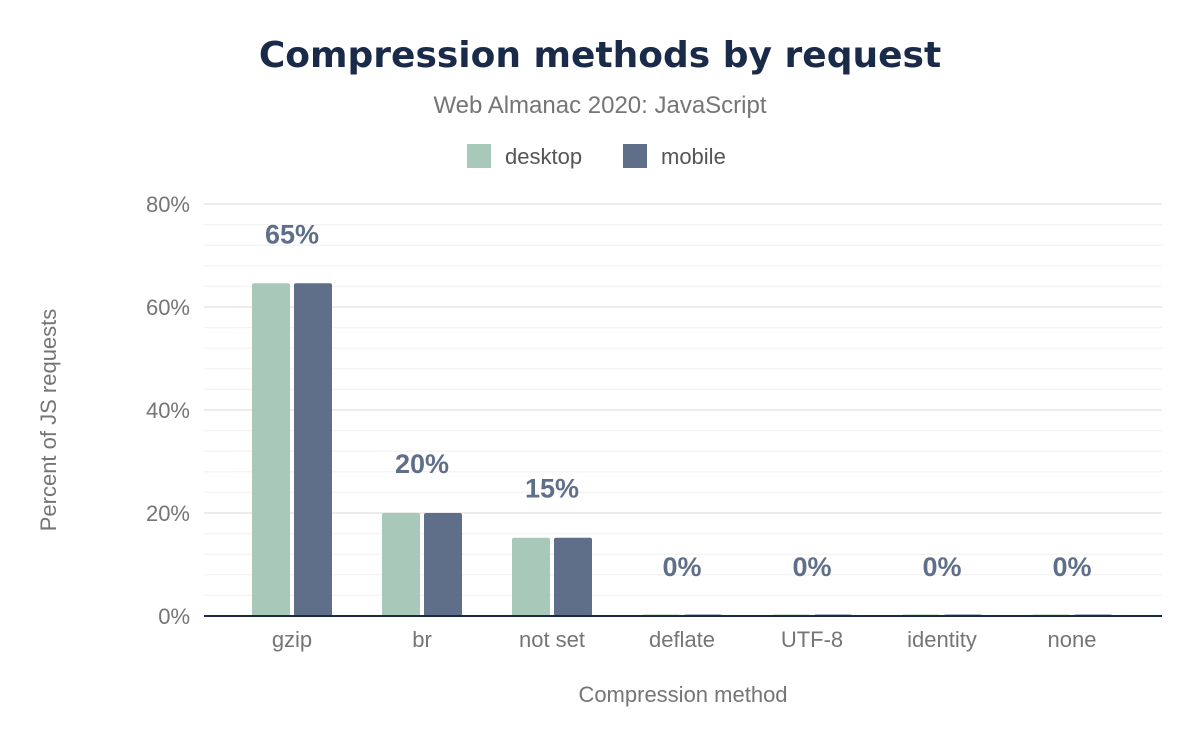 This screenshot has width=1200, height=742. What do you see at coordinates (942, 639) in the screenshot?
I see `x-tick-label: identity` at bounding box center [942, 639].